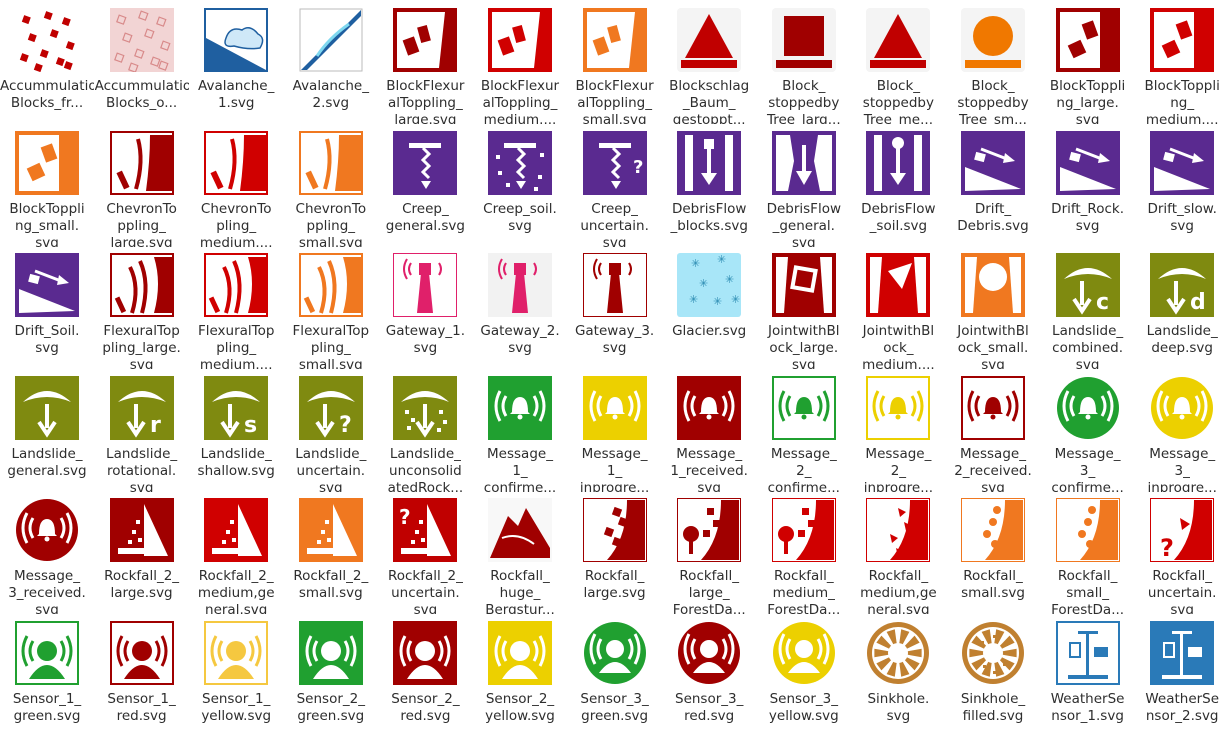 This screenshot has width=1230, height=739. I want to click on file-item: BlockFlexur alToppling_ large.svg, so click(425, 63).